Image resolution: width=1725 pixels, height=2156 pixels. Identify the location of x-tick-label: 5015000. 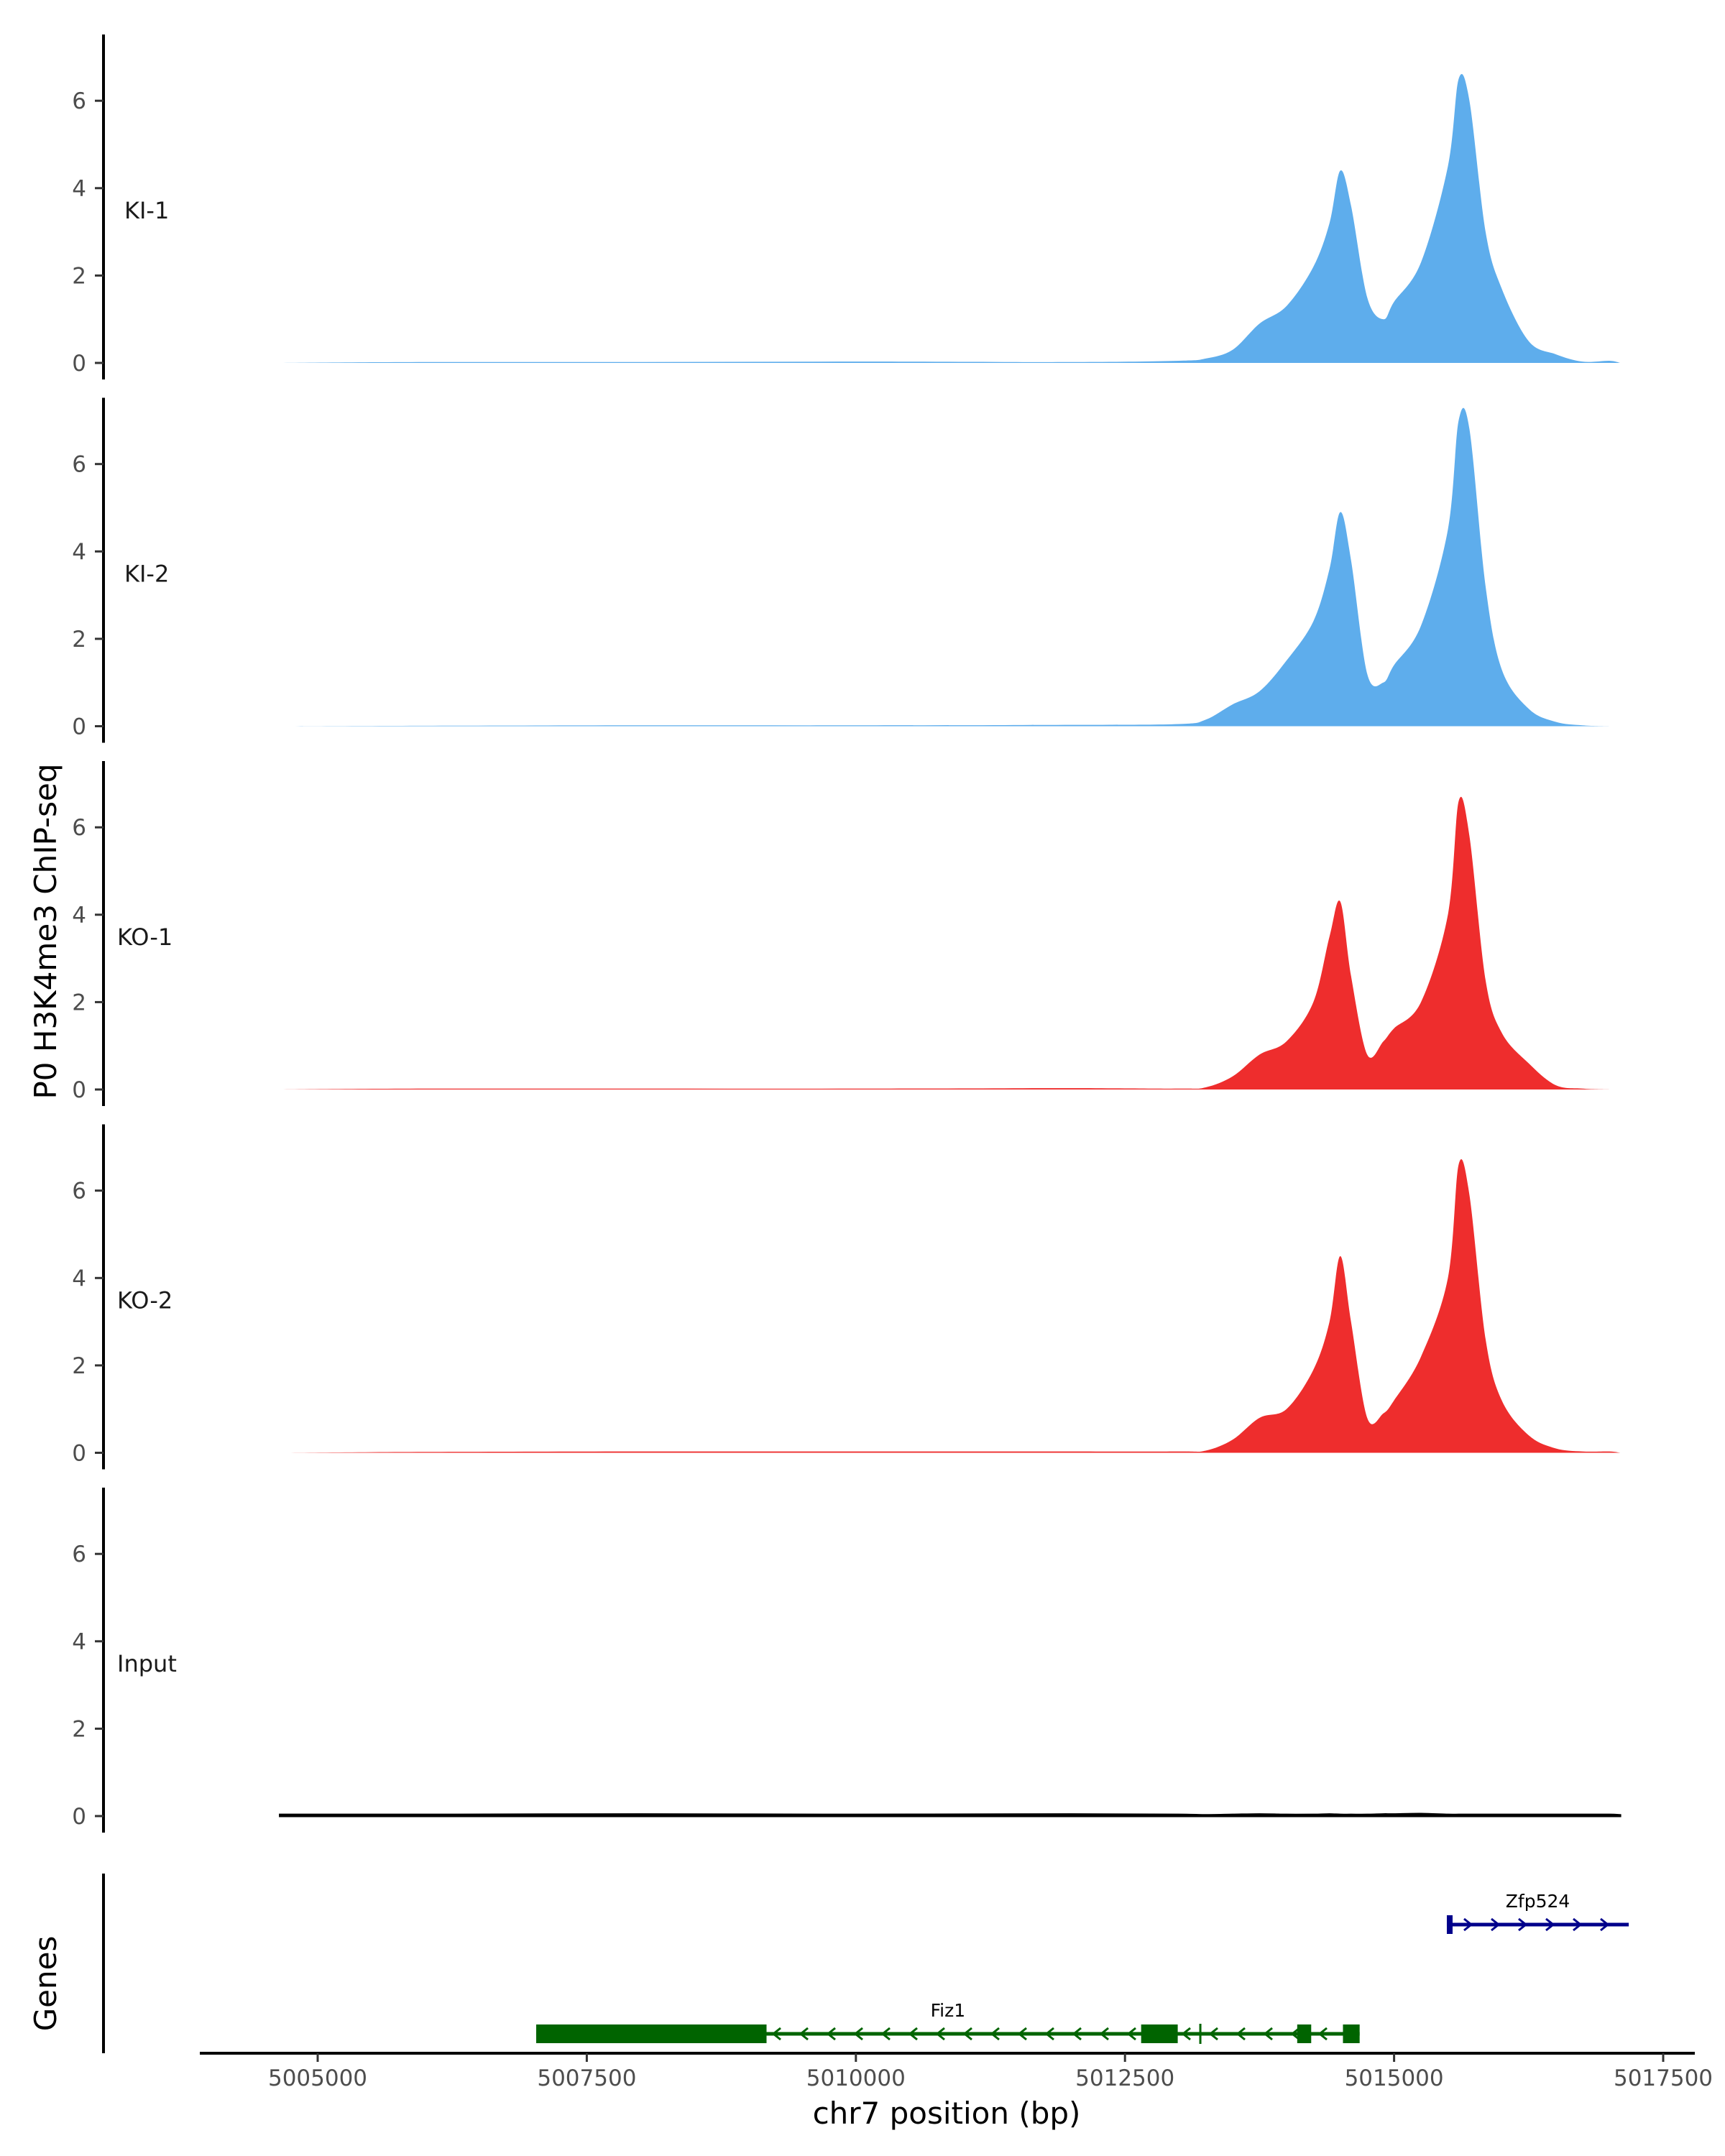
(1394, 2078).